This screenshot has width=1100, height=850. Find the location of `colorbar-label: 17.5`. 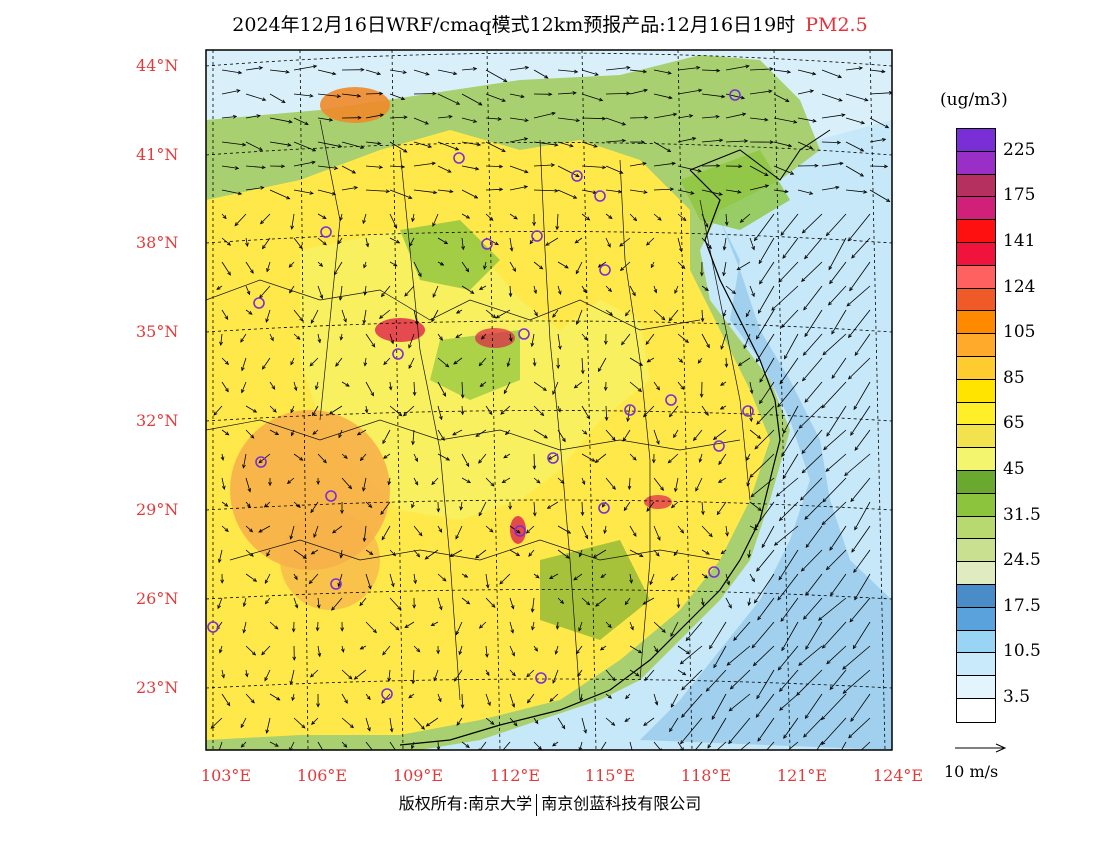

colorbar-label: 17.5 is located at coordinates (1022, 605).